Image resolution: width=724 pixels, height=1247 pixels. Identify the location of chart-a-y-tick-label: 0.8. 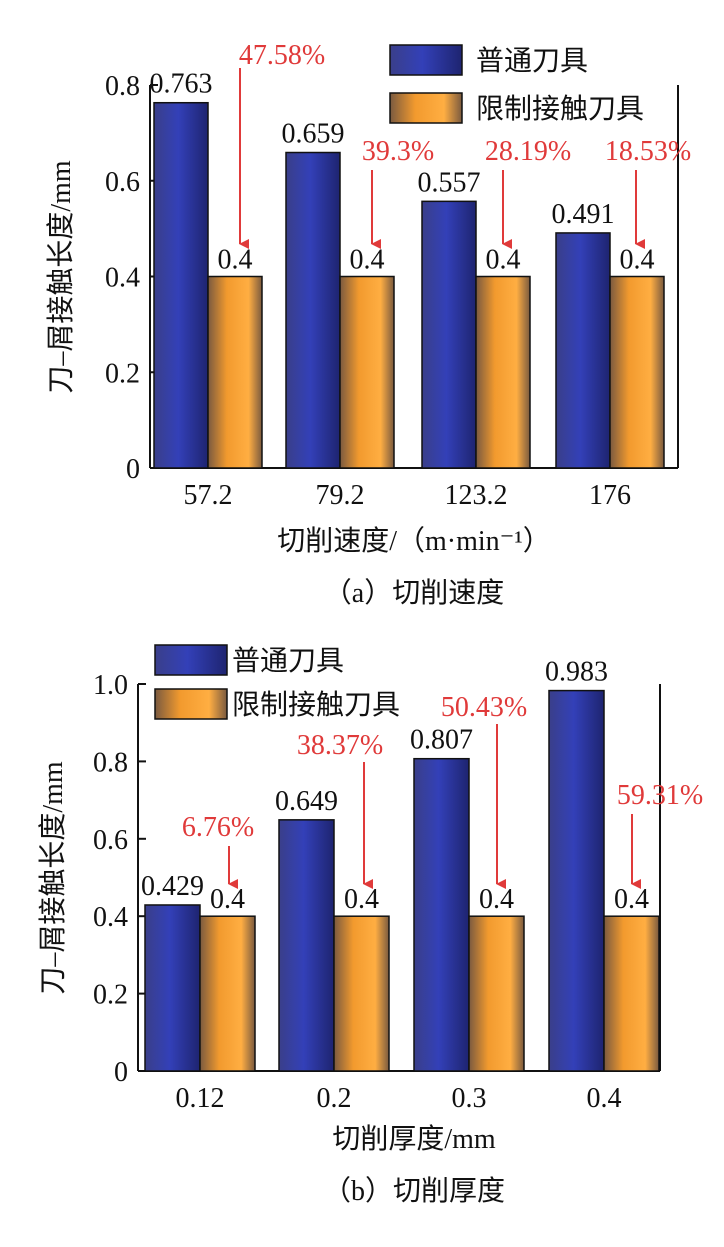
(122, 86).